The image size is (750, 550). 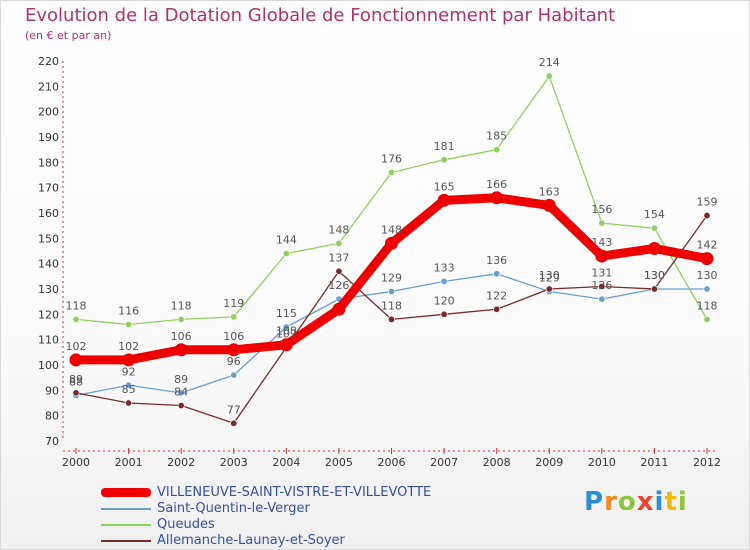 I want to click on y-tick-label: 130, so click(x=48, y=289).